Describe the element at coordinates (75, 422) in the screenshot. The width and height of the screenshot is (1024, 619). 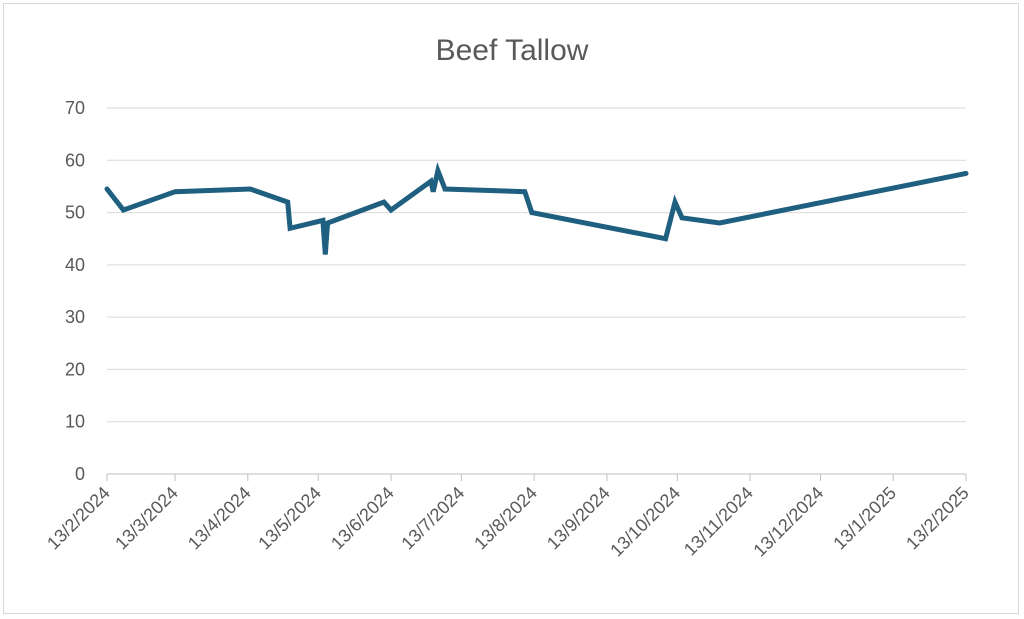
I see `y-tick-label: 10` at that location.